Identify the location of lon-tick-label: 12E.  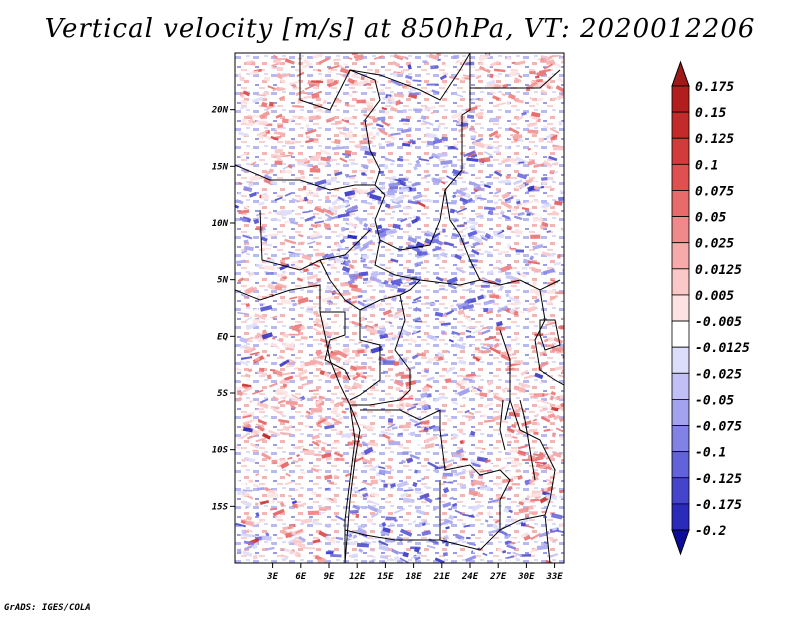
(357, 577).